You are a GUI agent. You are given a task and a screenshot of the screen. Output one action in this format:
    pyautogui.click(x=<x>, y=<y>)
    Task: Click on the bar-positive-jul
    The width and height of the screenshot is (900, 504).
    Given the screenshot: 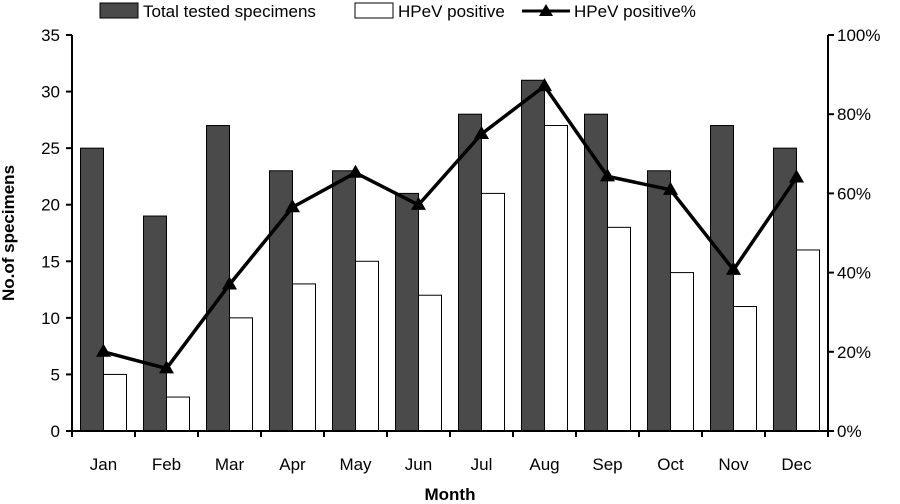 What is the action you would take?
    pyautogui.click(x=493, y=312)
    